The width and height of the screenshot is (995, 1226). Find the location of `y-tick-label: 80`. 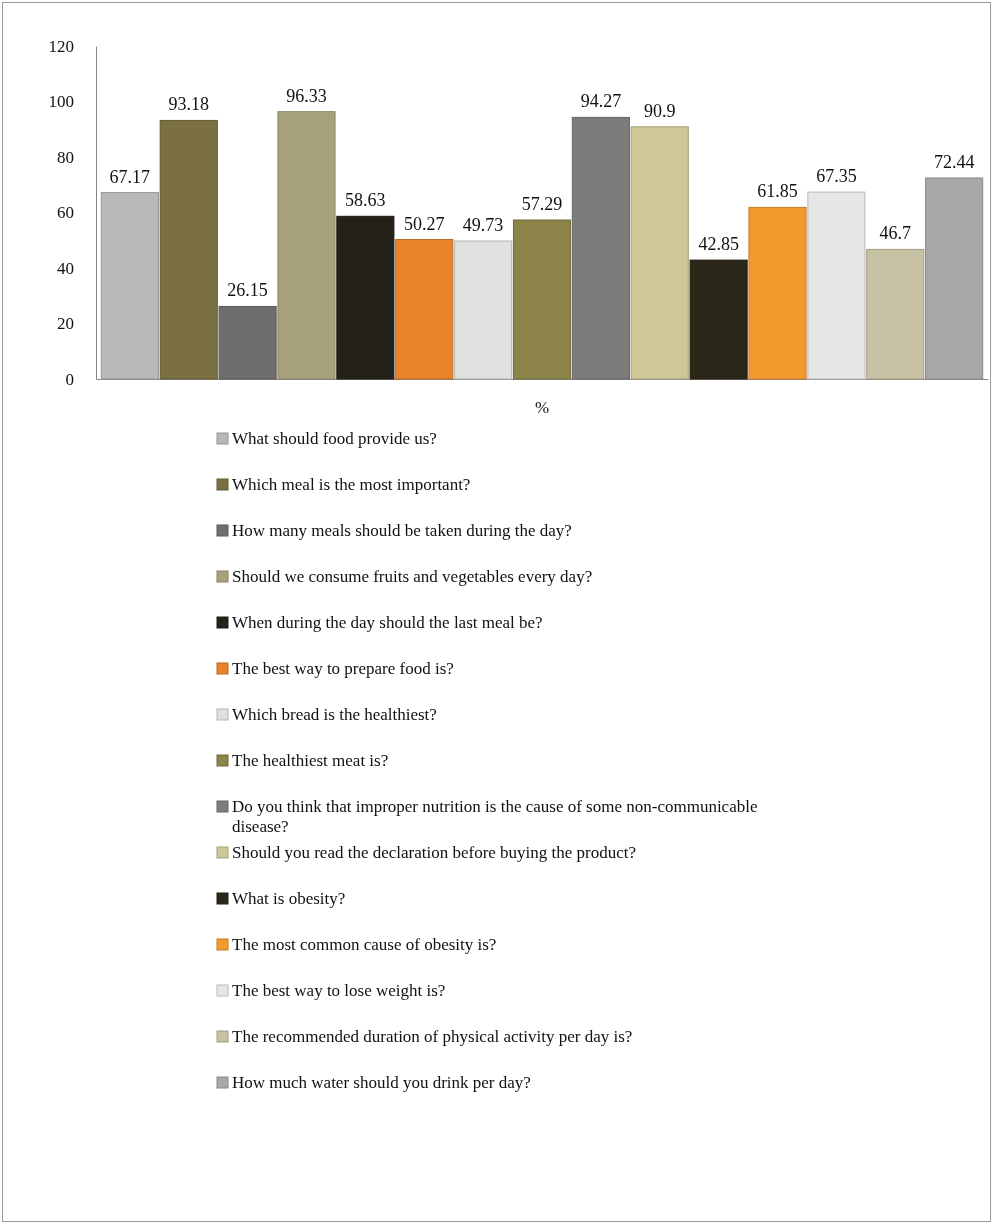

y-tick-label: 80 is located at coordinates (65, 157).